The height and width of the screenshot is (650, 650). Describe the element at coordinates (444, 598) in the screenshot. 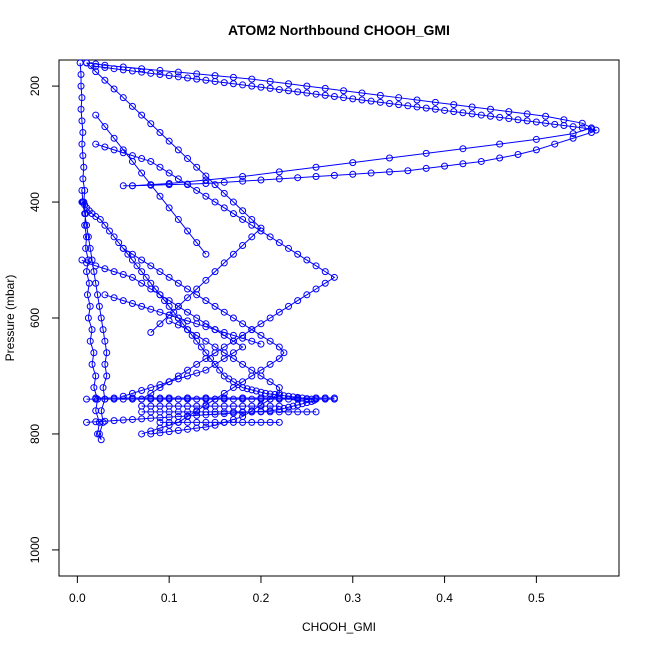

I see `x-tick-label: 0.4` at that location.